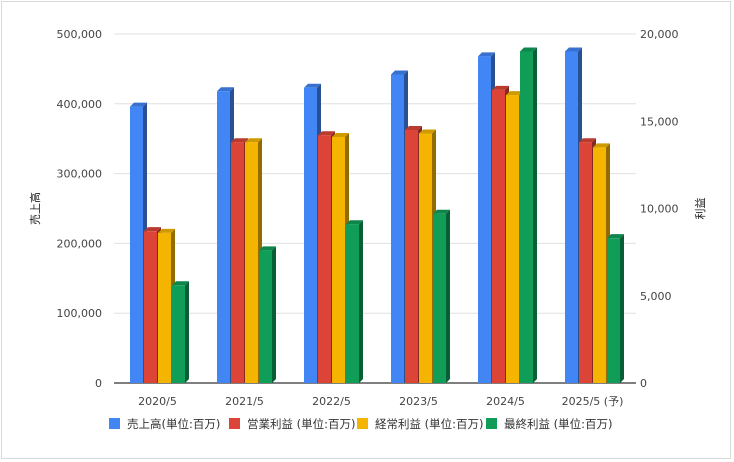  What do you see at coordinates (80, 174) in the screenshot?
I see `y-left-tick-label: 300,000` at bounding box center [80, 174].